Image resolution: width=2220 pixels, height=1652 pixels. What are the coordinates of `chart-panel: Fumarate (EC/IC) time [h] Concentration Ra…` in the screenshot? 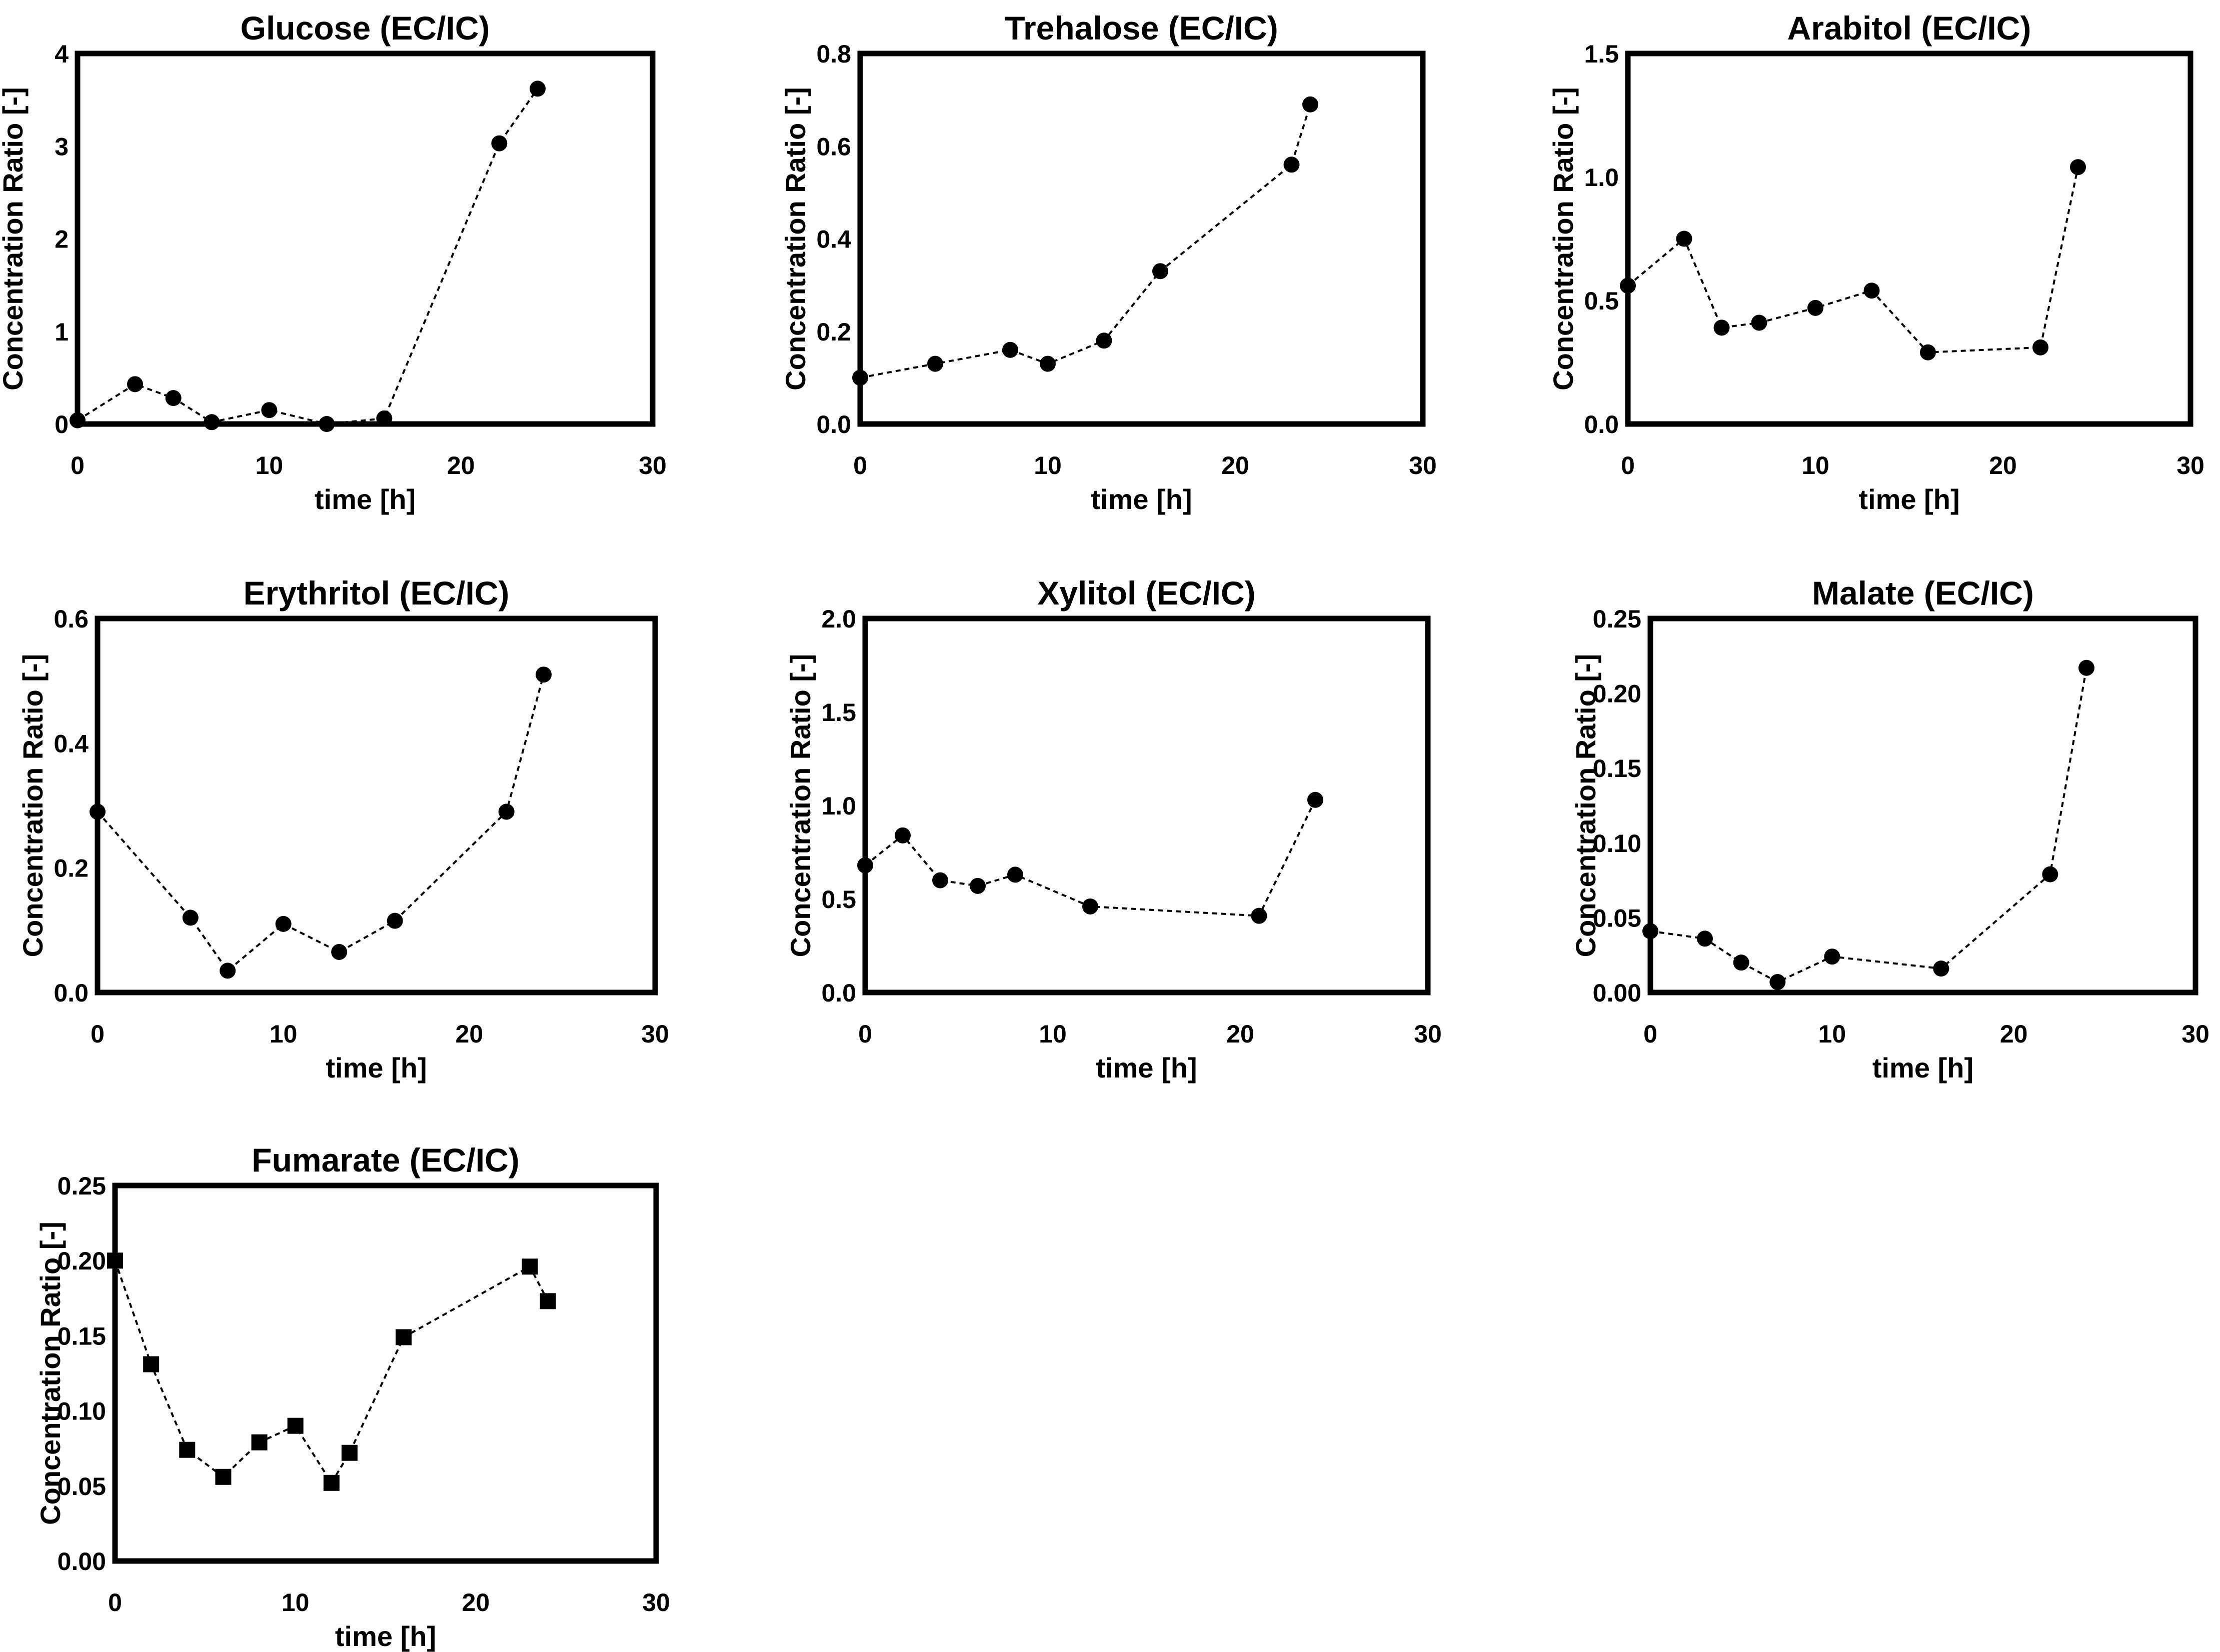 It's located at (352, 1397).